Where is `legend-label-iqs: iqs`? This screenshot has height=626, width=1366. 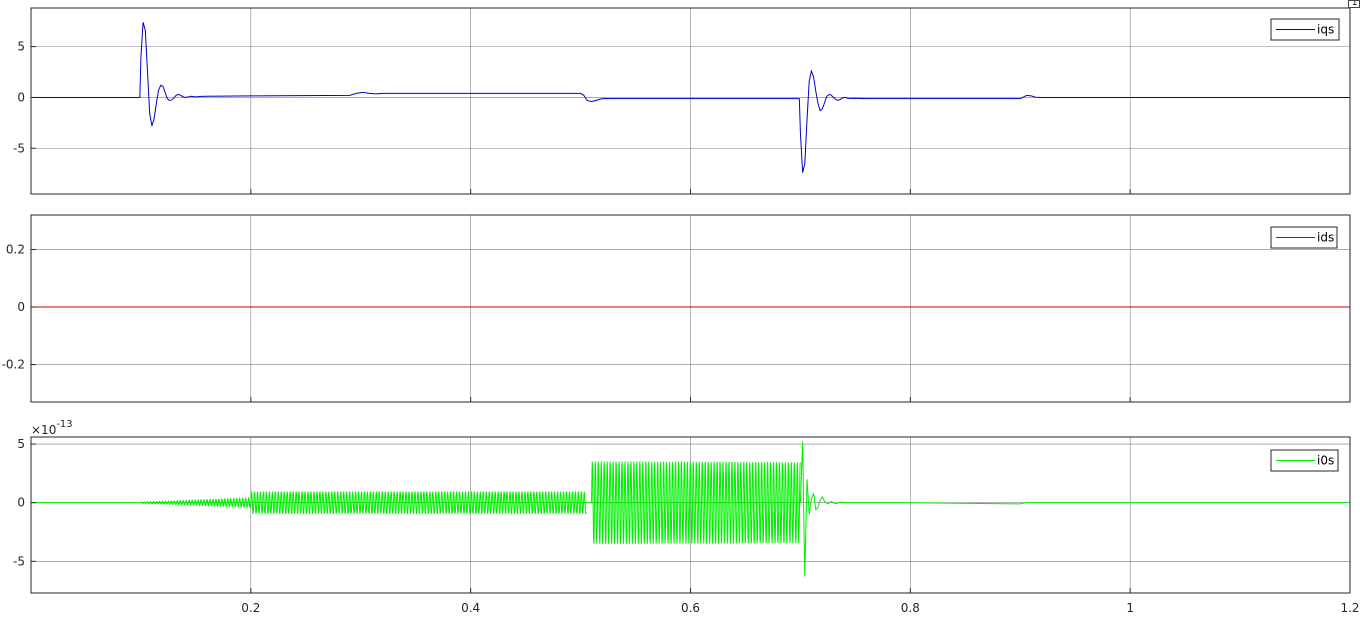 legend-label-iqs: iqs is located at coordinates (1325, 30).